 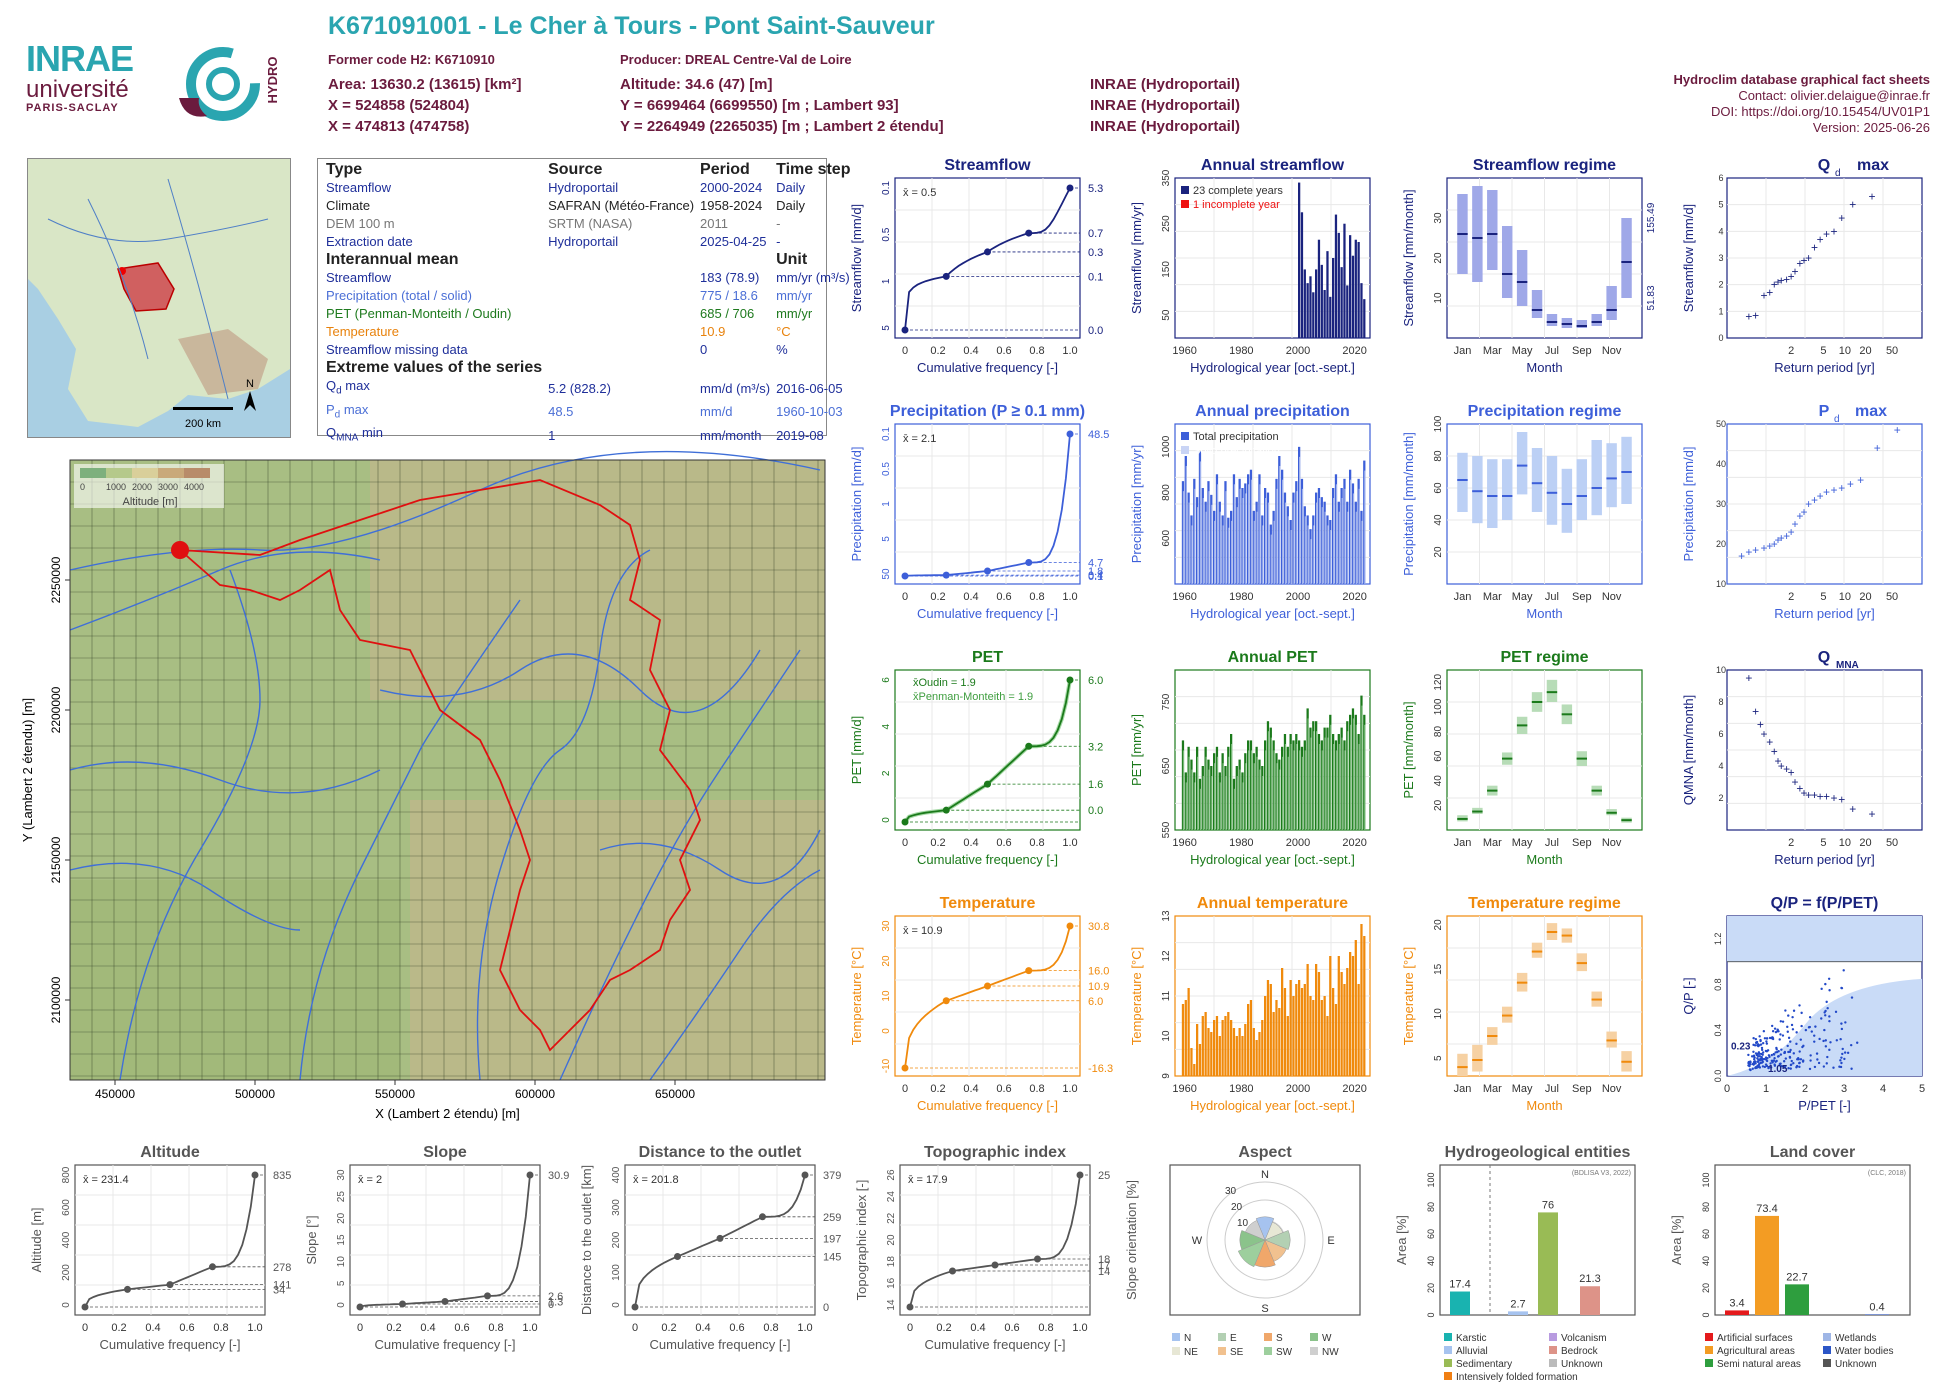 I want to click on mean-row-cell: 775 / 18.6, so click(x=729, y=295).